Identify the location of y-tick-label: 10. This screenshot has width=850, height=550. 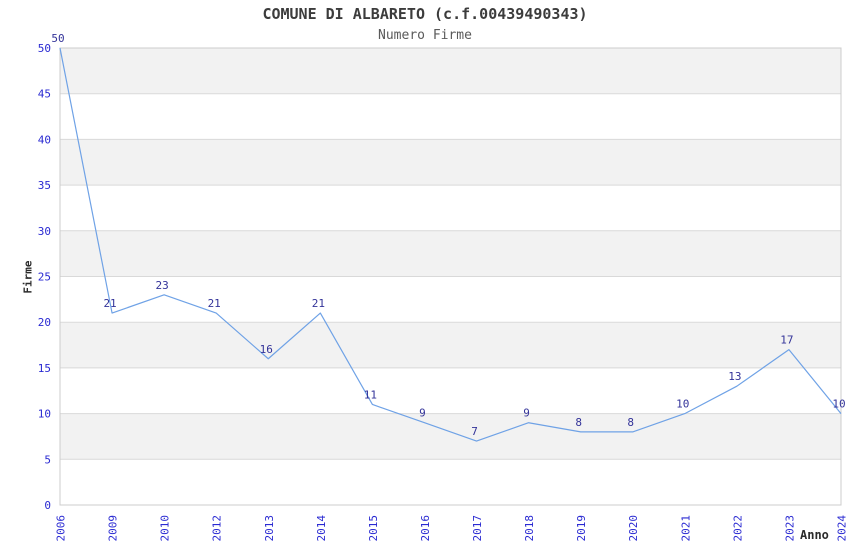
(44, 414).